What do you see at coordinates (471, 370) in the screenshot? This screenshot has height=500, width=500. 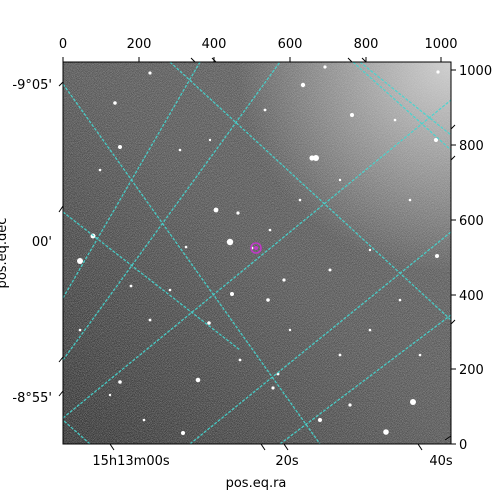 I see `right-tick-200: 200` at bounding box center [471, 370].